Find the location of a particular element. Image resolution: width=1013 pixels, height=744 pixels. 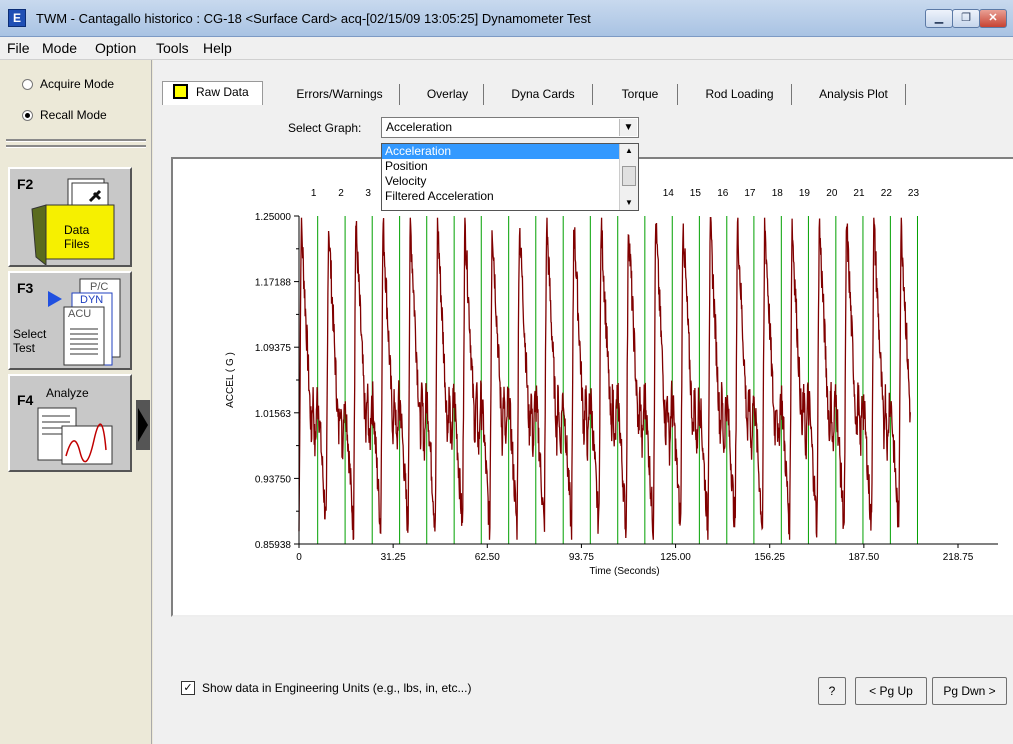

stroke-number-label: 23 is located at coordinates (914, 193).